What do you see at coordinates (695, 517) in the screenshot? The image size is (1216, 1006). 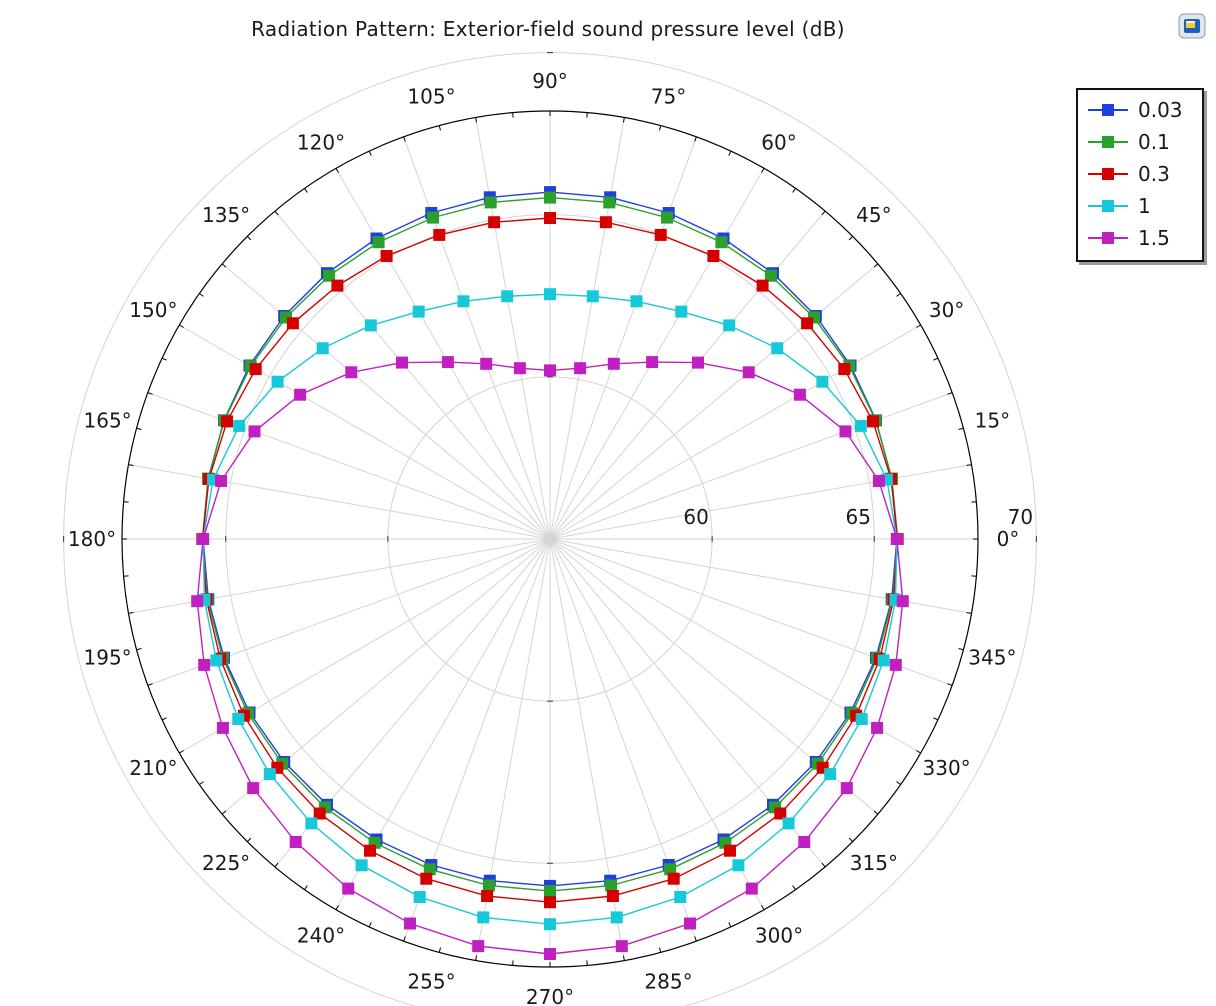 I see `radial-tick-label: 60` at bounding box center [695, 517].